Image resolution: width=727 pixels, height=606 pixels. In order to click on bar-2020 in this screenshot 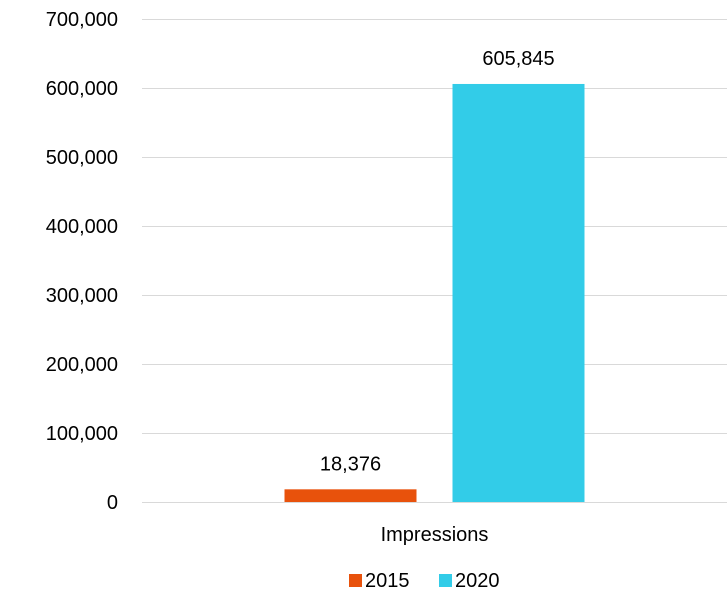, I will do `click(518, 292)`.